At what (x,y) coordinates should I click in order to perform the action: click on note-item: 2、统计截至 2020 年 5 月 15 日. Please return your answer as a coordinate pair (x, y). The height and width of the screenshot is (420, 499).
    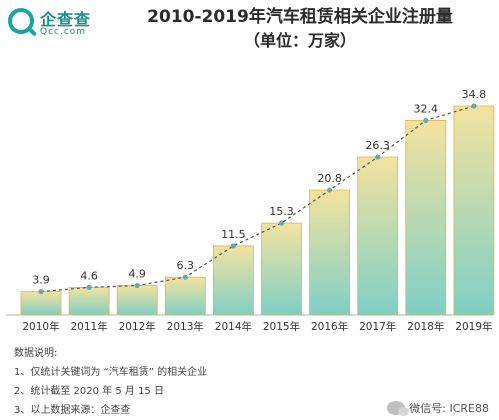
    Looking at the image, I should click on (89, 391).